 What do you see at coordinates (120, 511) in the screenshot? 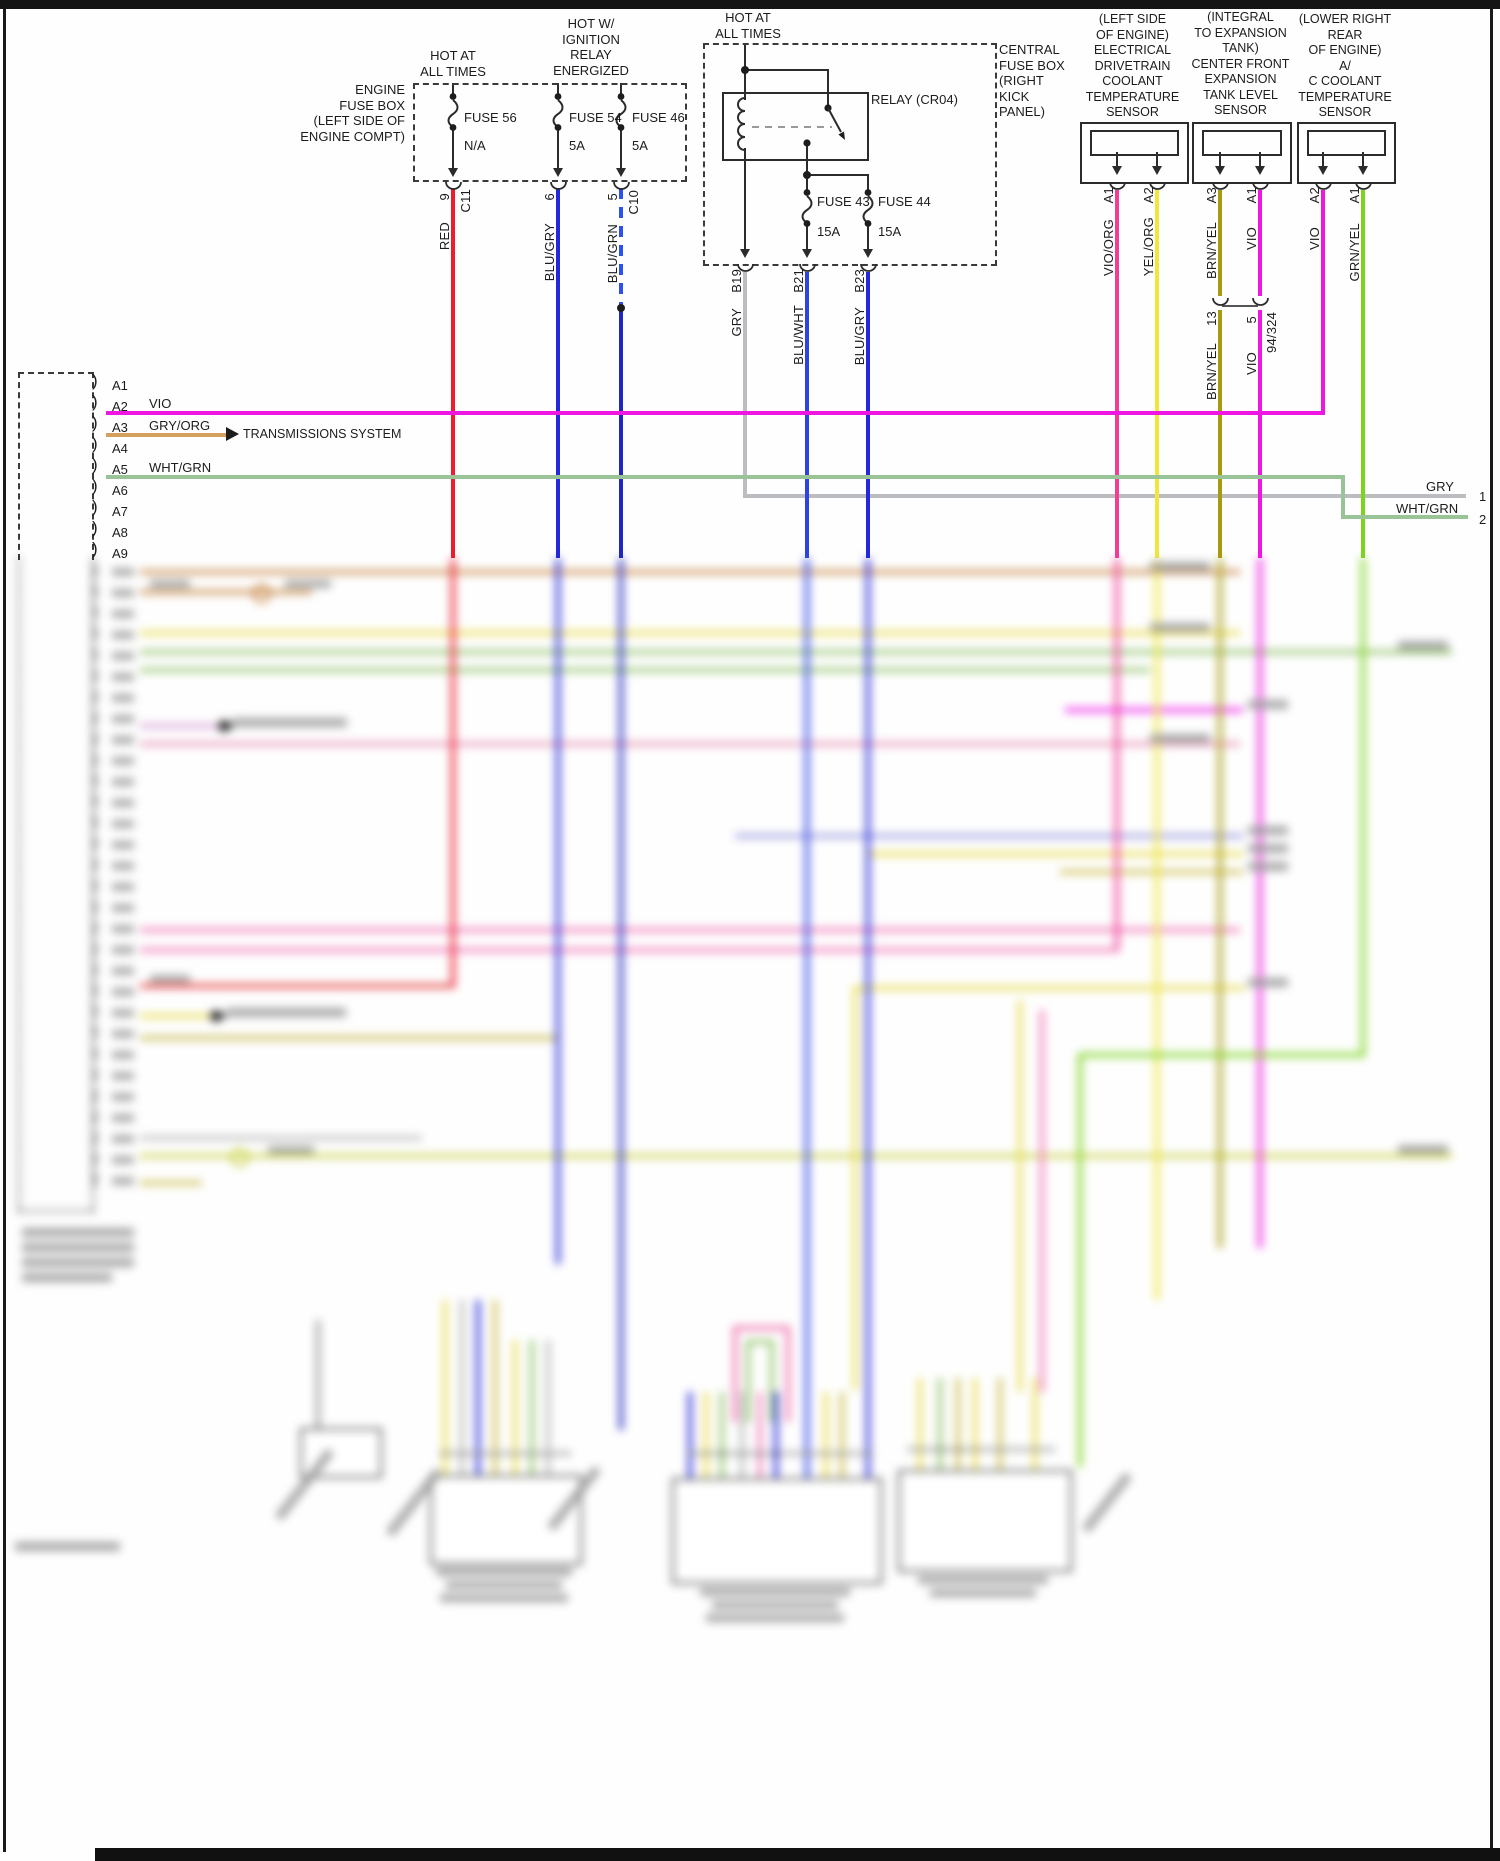
I see `label: A7` at bounding box center [120, 511].